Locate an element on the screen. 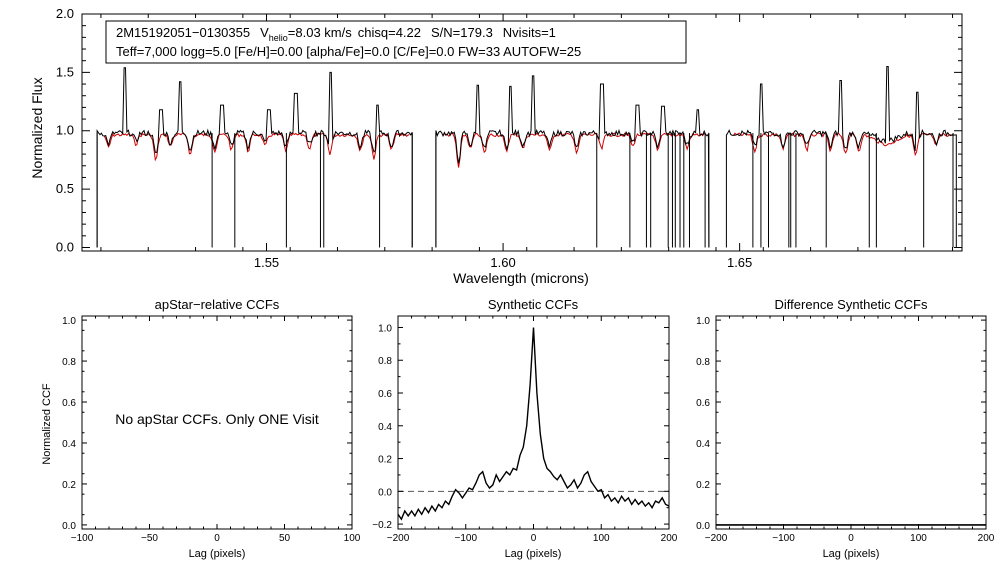 The width and height of the screenshot is (1008, 581). difference-ccf-ytick-label: 1.0 is located at coordinates (703, 321).